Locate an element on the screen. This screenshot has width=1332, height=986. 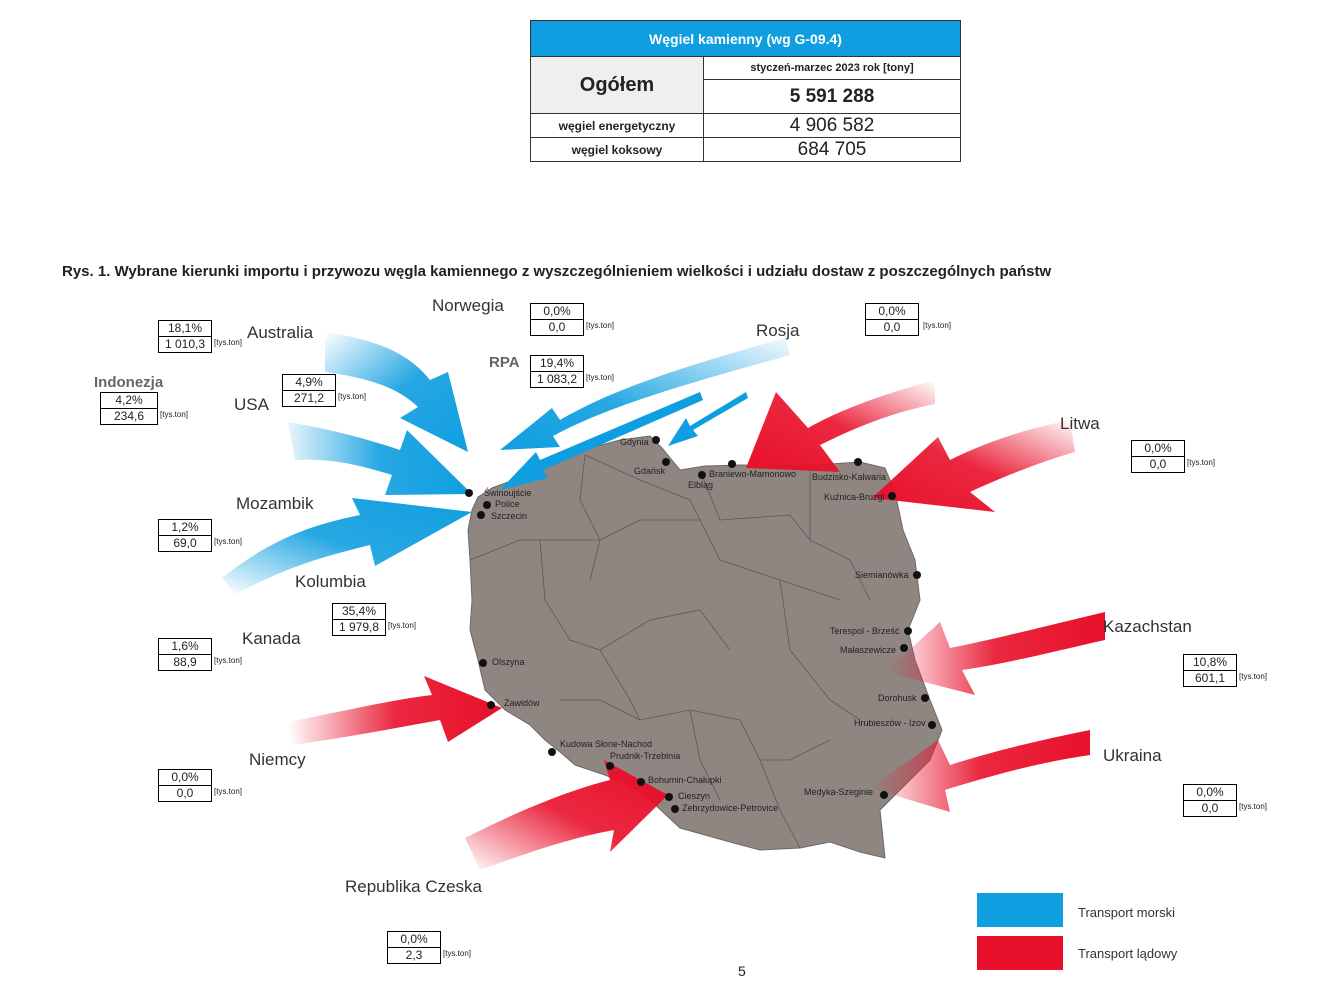
box-mozambik: 1,2% 69,0 [tys.ton] is located at coordinates (200, 535).